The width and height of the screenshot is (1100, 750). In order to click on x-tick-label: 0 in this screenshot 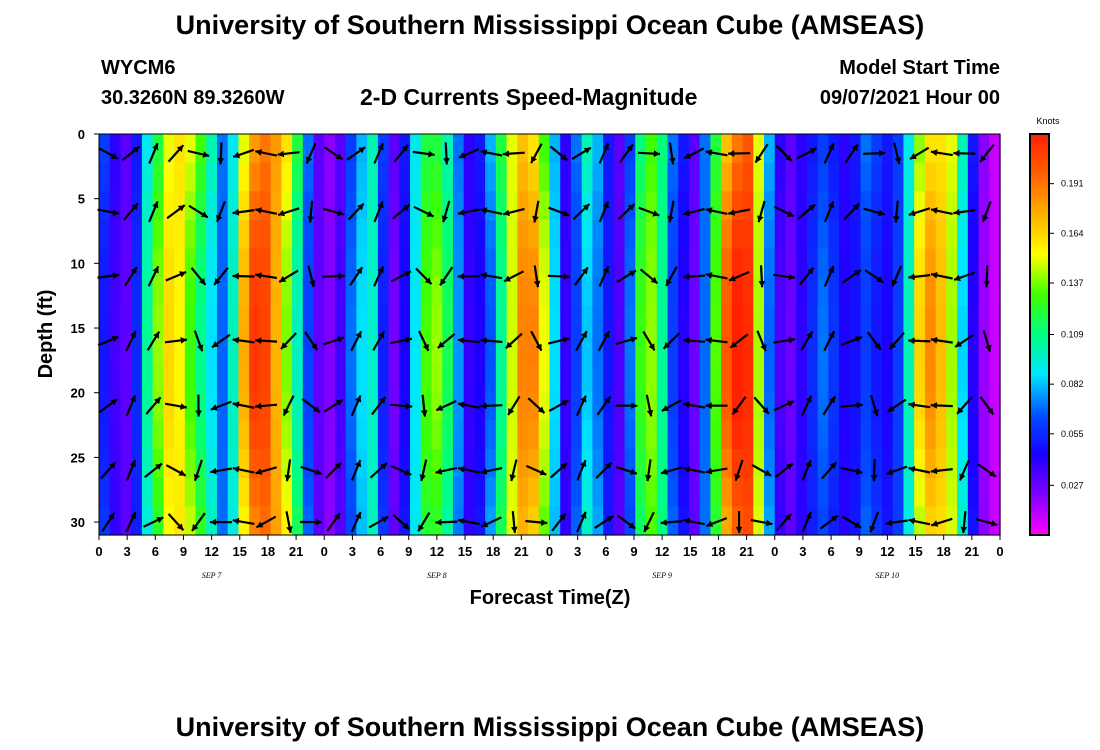, I will do `click(999, 551)`.